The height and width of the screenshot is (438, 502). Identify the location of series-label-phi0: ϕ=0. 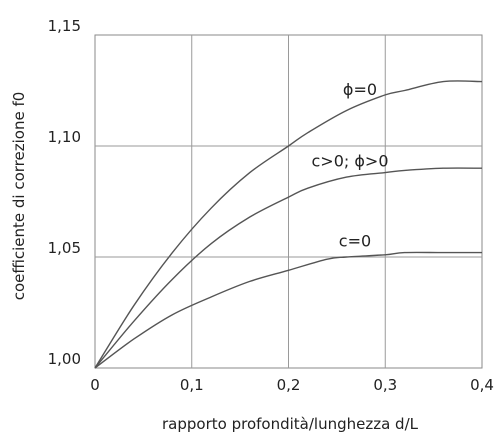
(360, 89).